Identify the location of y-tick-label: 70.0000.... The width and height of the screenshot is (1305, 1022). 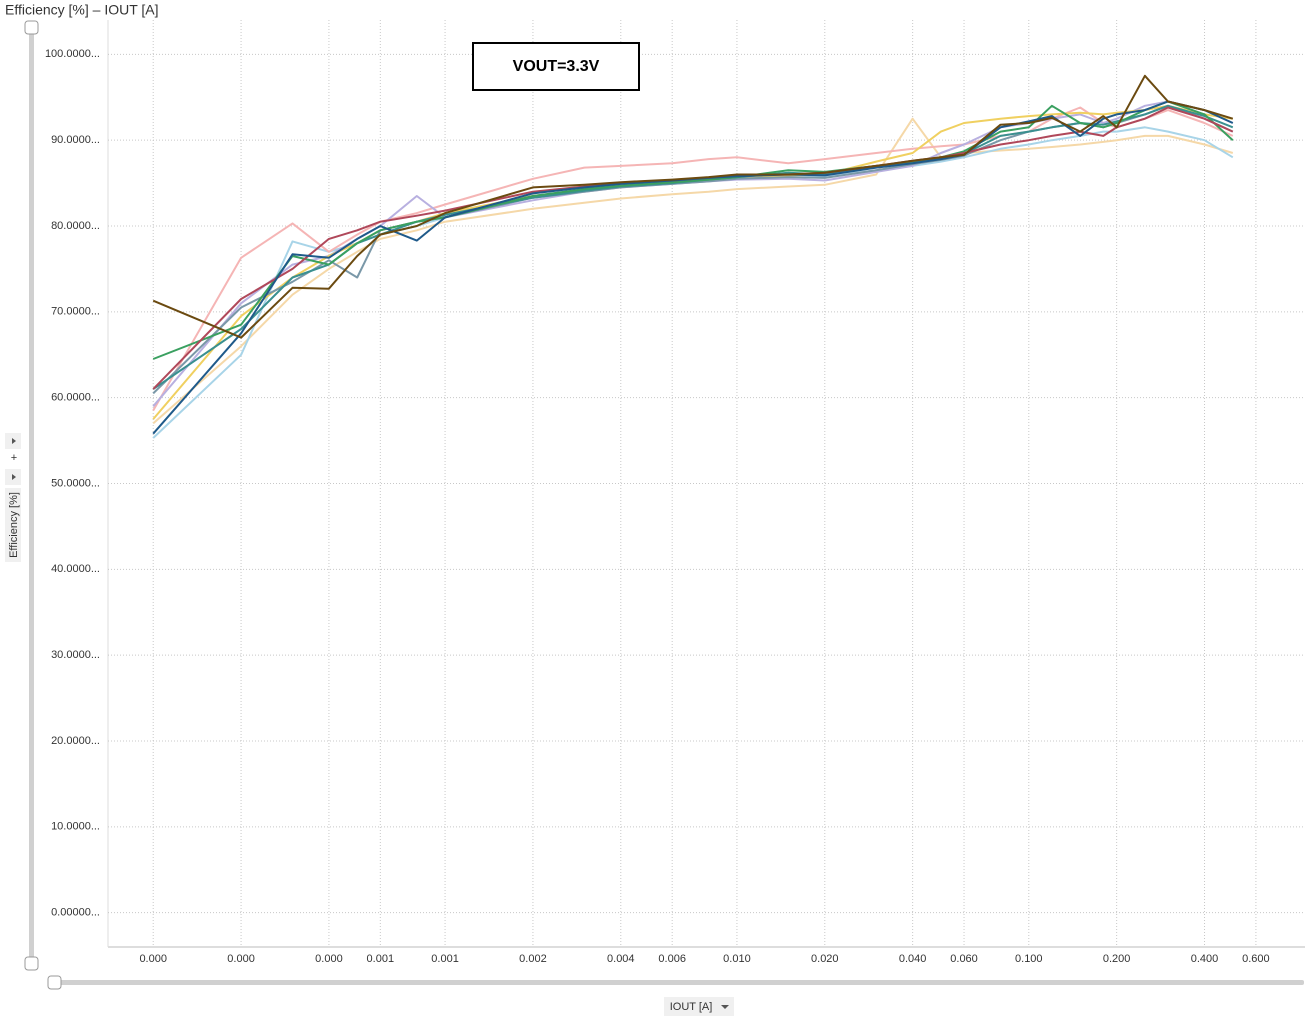
(75, 312).